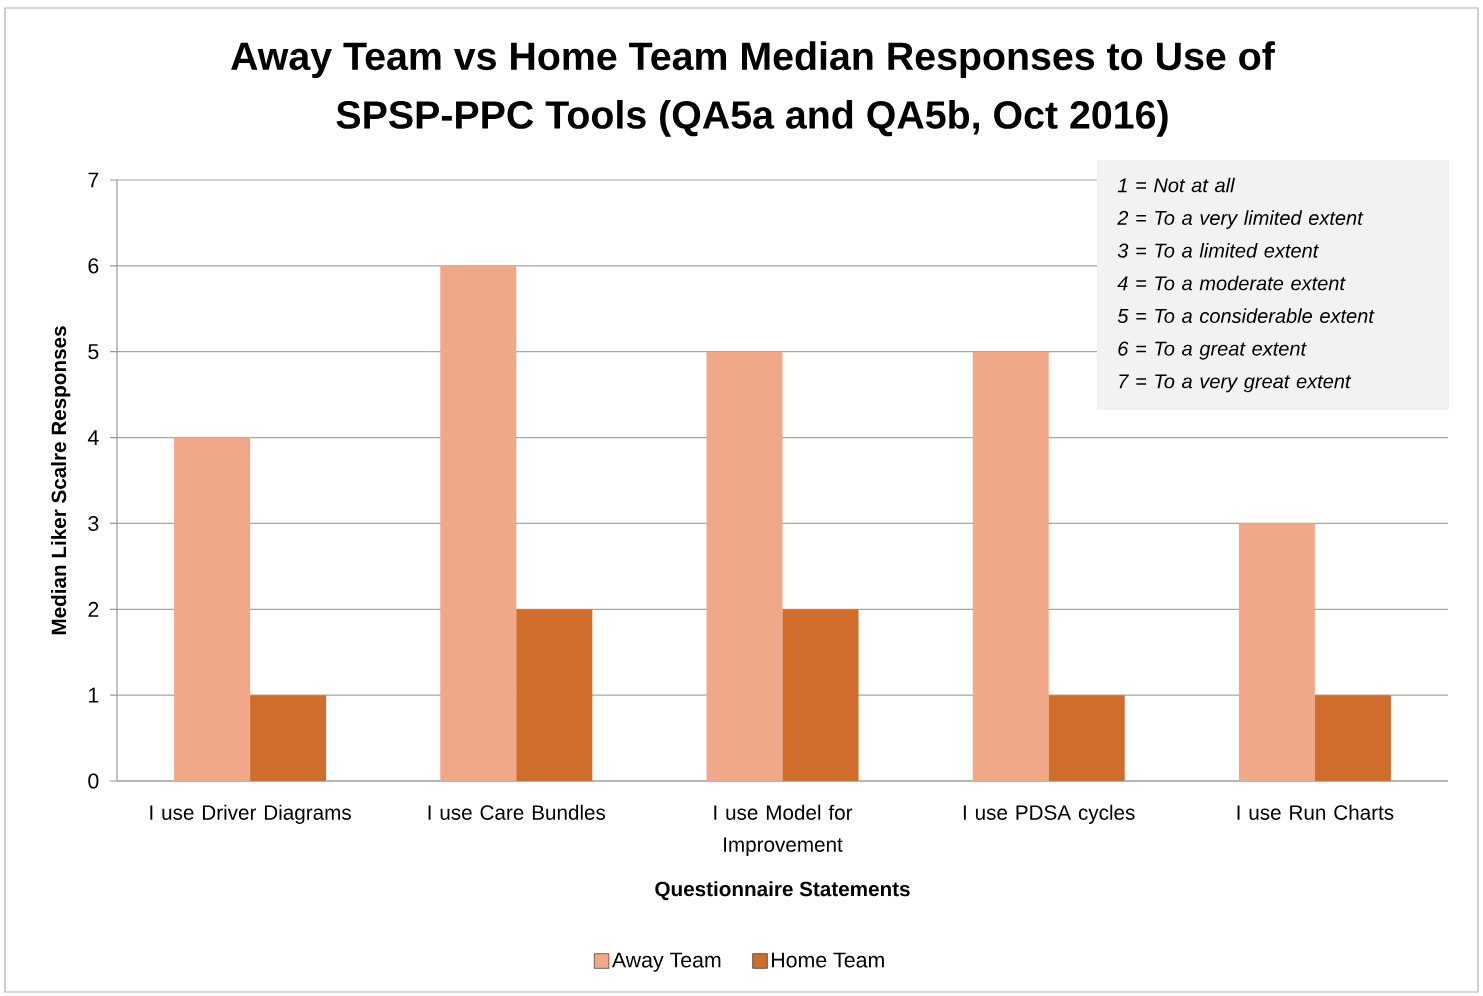 This screenshot has width=1483, height=996. What do you see at coordinates (666, 962) in the screenshot?
I see `legend-label: Away Team` at bounding box center [666, 962].